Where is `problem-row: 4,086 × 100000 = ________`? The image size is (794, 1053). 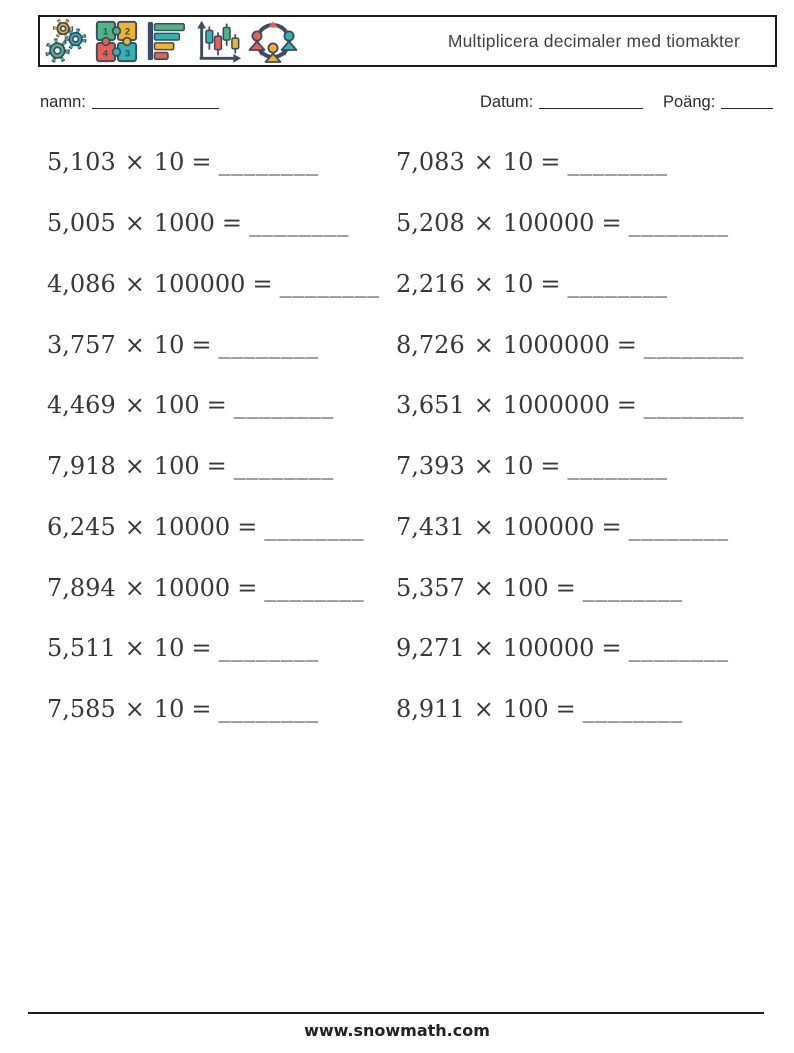
problem-row: 4,086 × 100000 = ________ is located at coordinates (213, 284).